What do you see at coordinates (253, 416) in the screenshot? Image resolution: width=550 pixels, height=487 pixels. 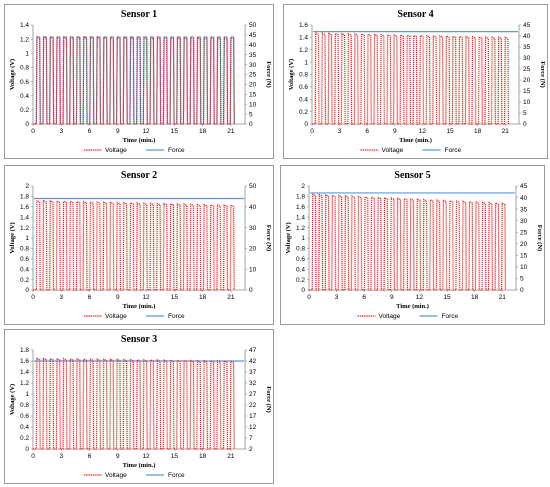 I see `y2-tick-label: 17` at bounding box center [253, 416].